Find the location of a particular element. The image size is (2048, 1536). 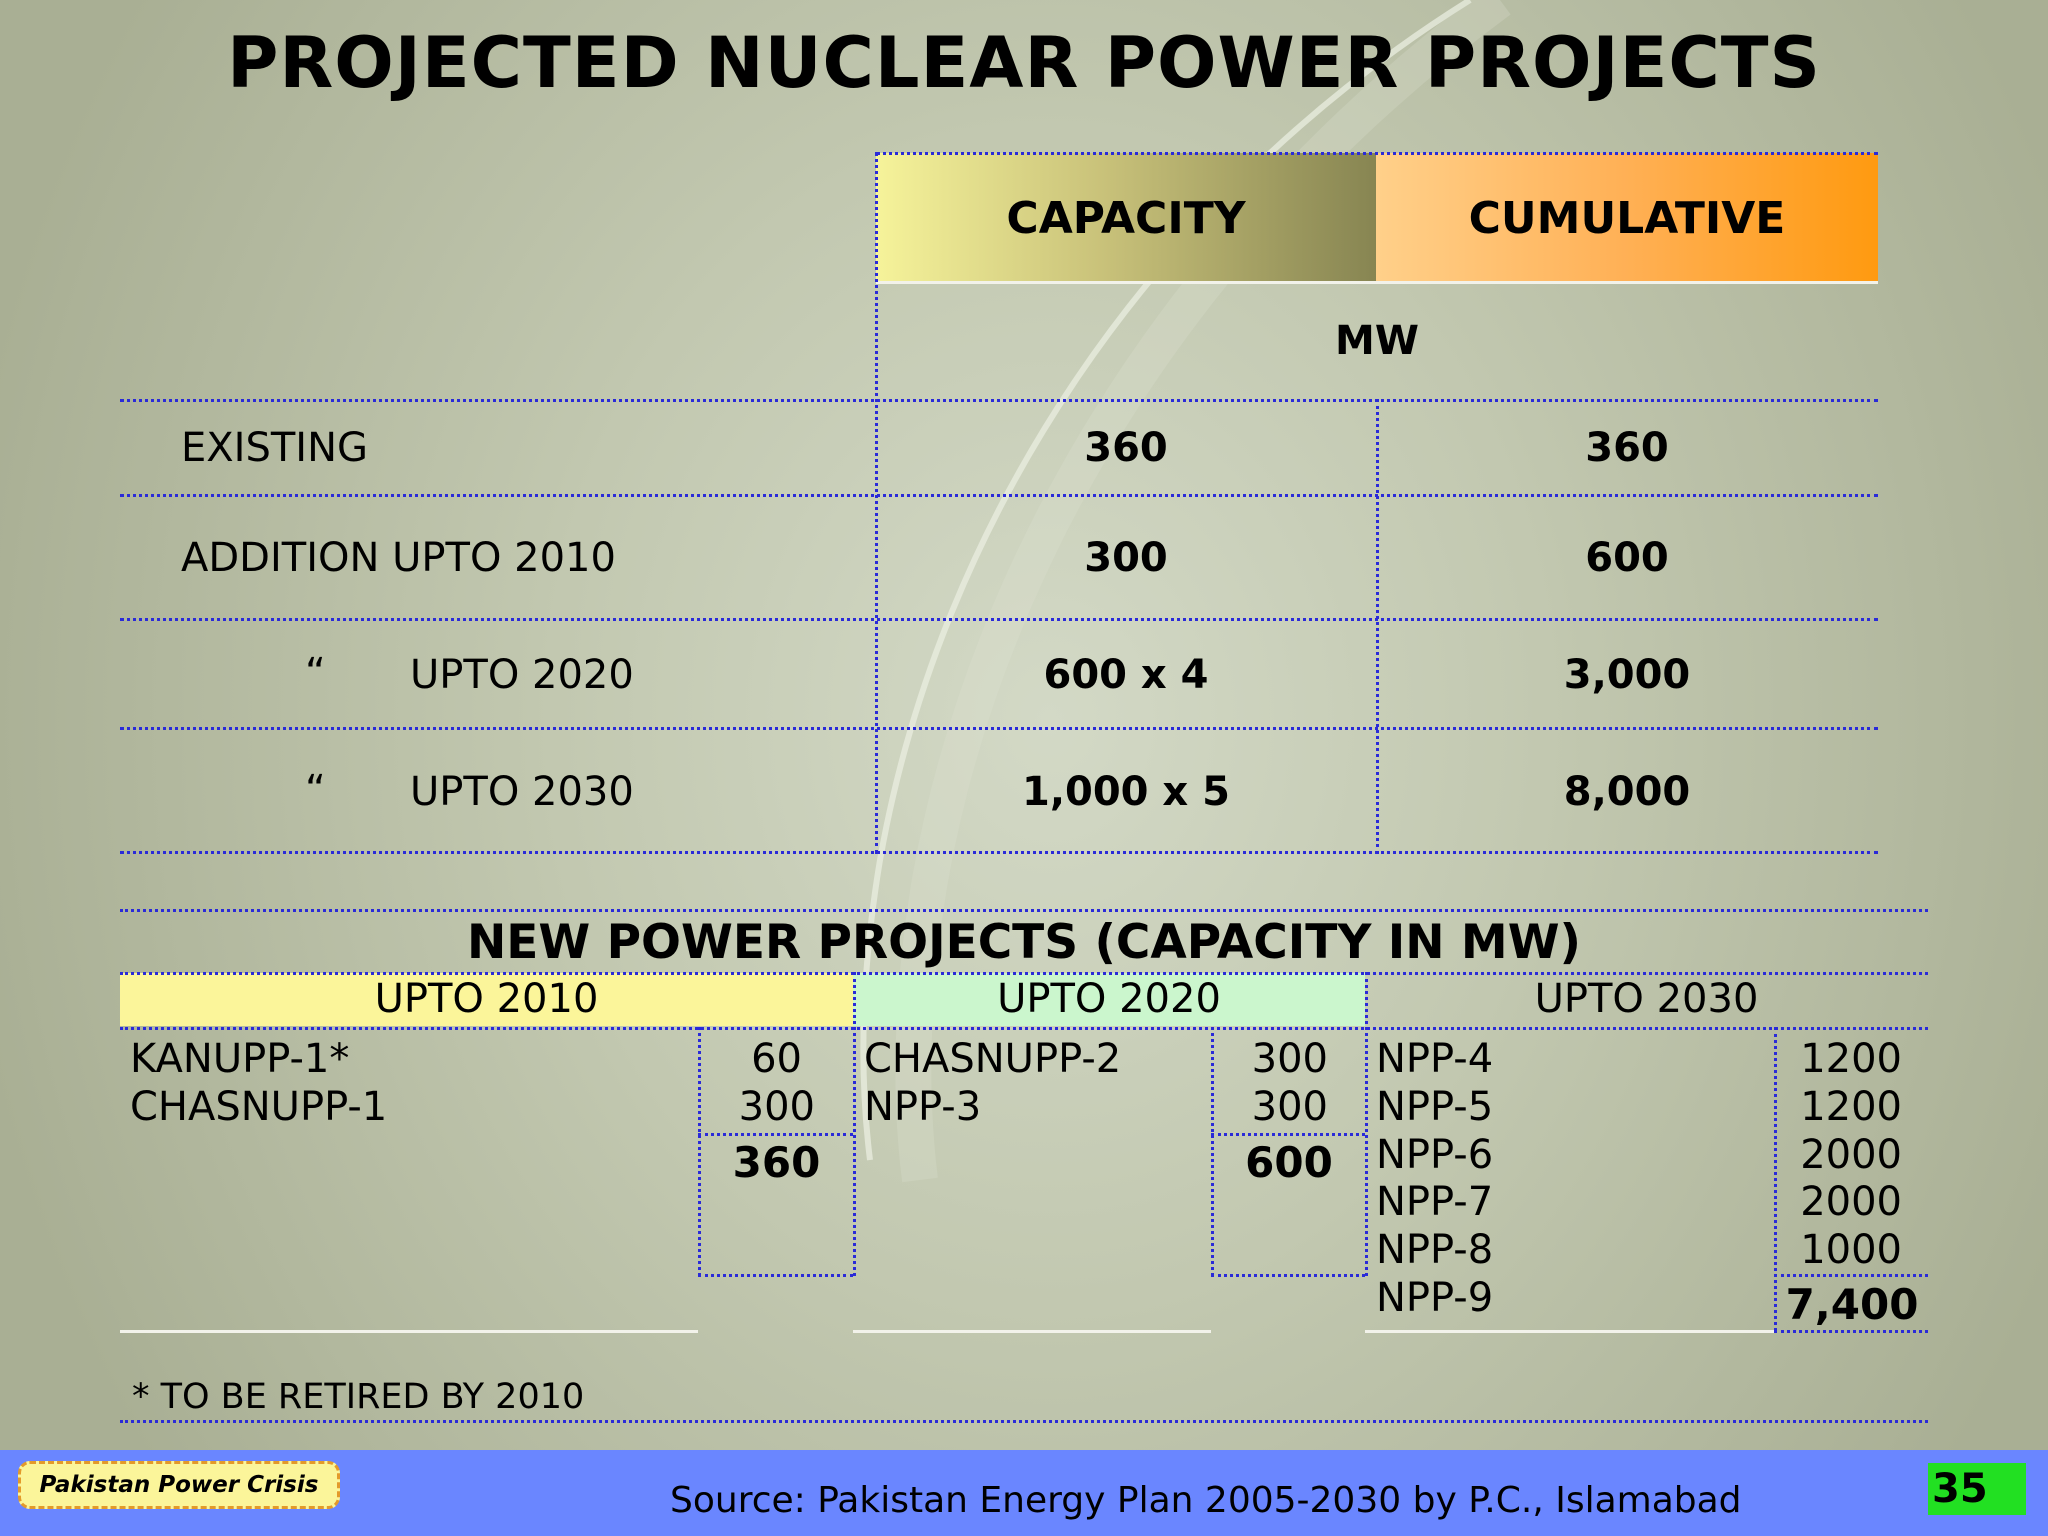

band-2020 is located at coordinates (1109, 999).